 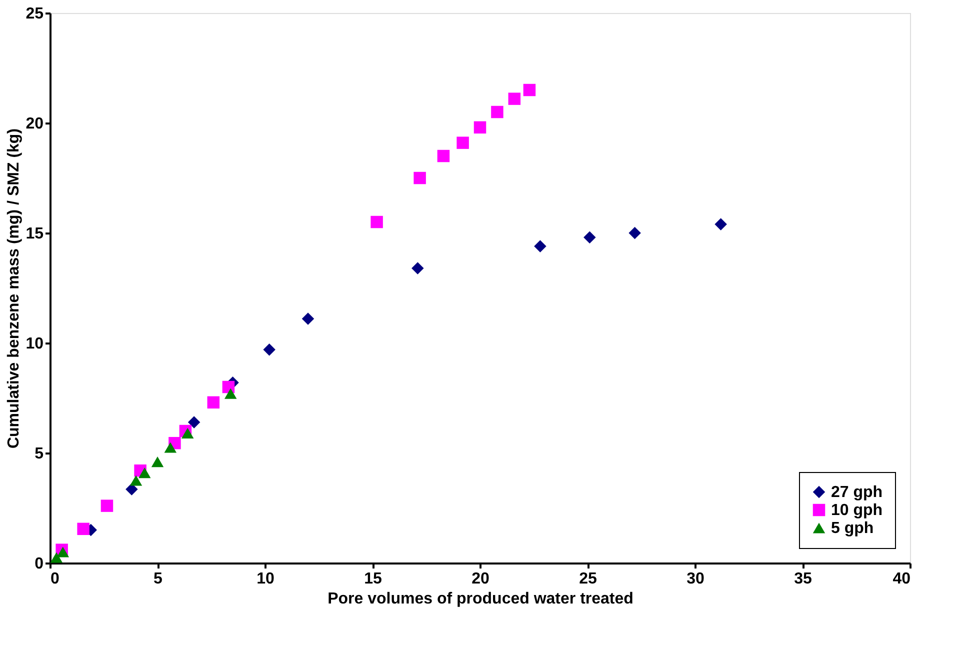 I want to click on legend-label: 10 gph, so click(x=857, y=510).